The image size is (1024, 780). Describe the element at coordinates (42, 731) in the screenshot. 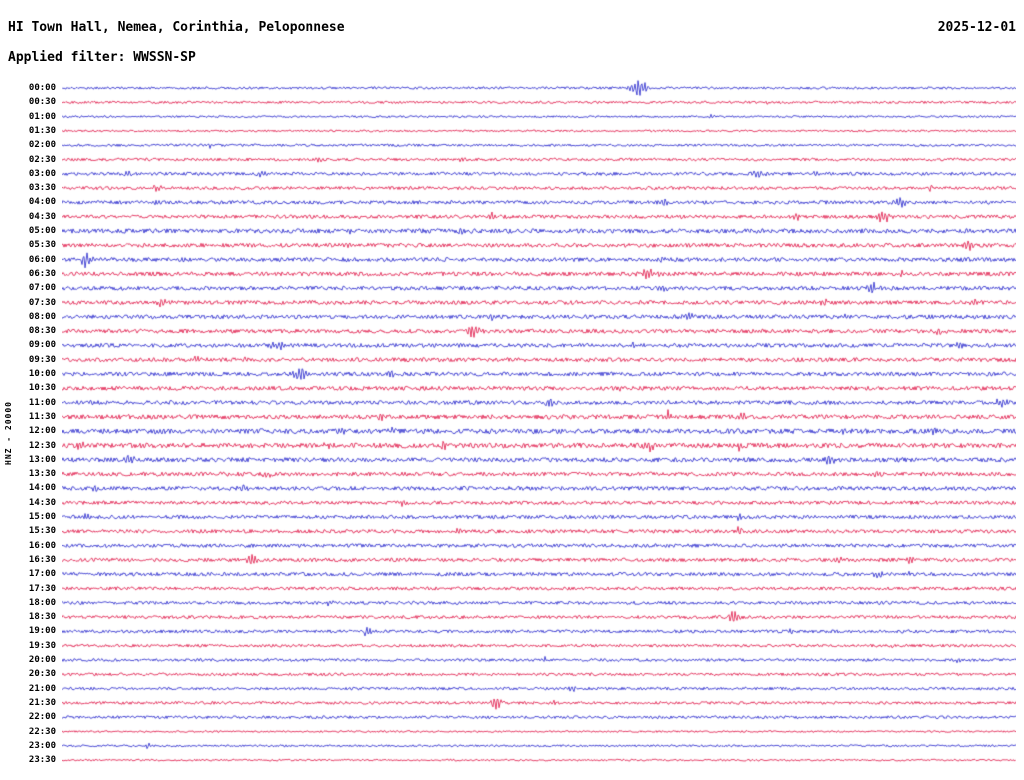

I see `time-label: 22:30` at that location.